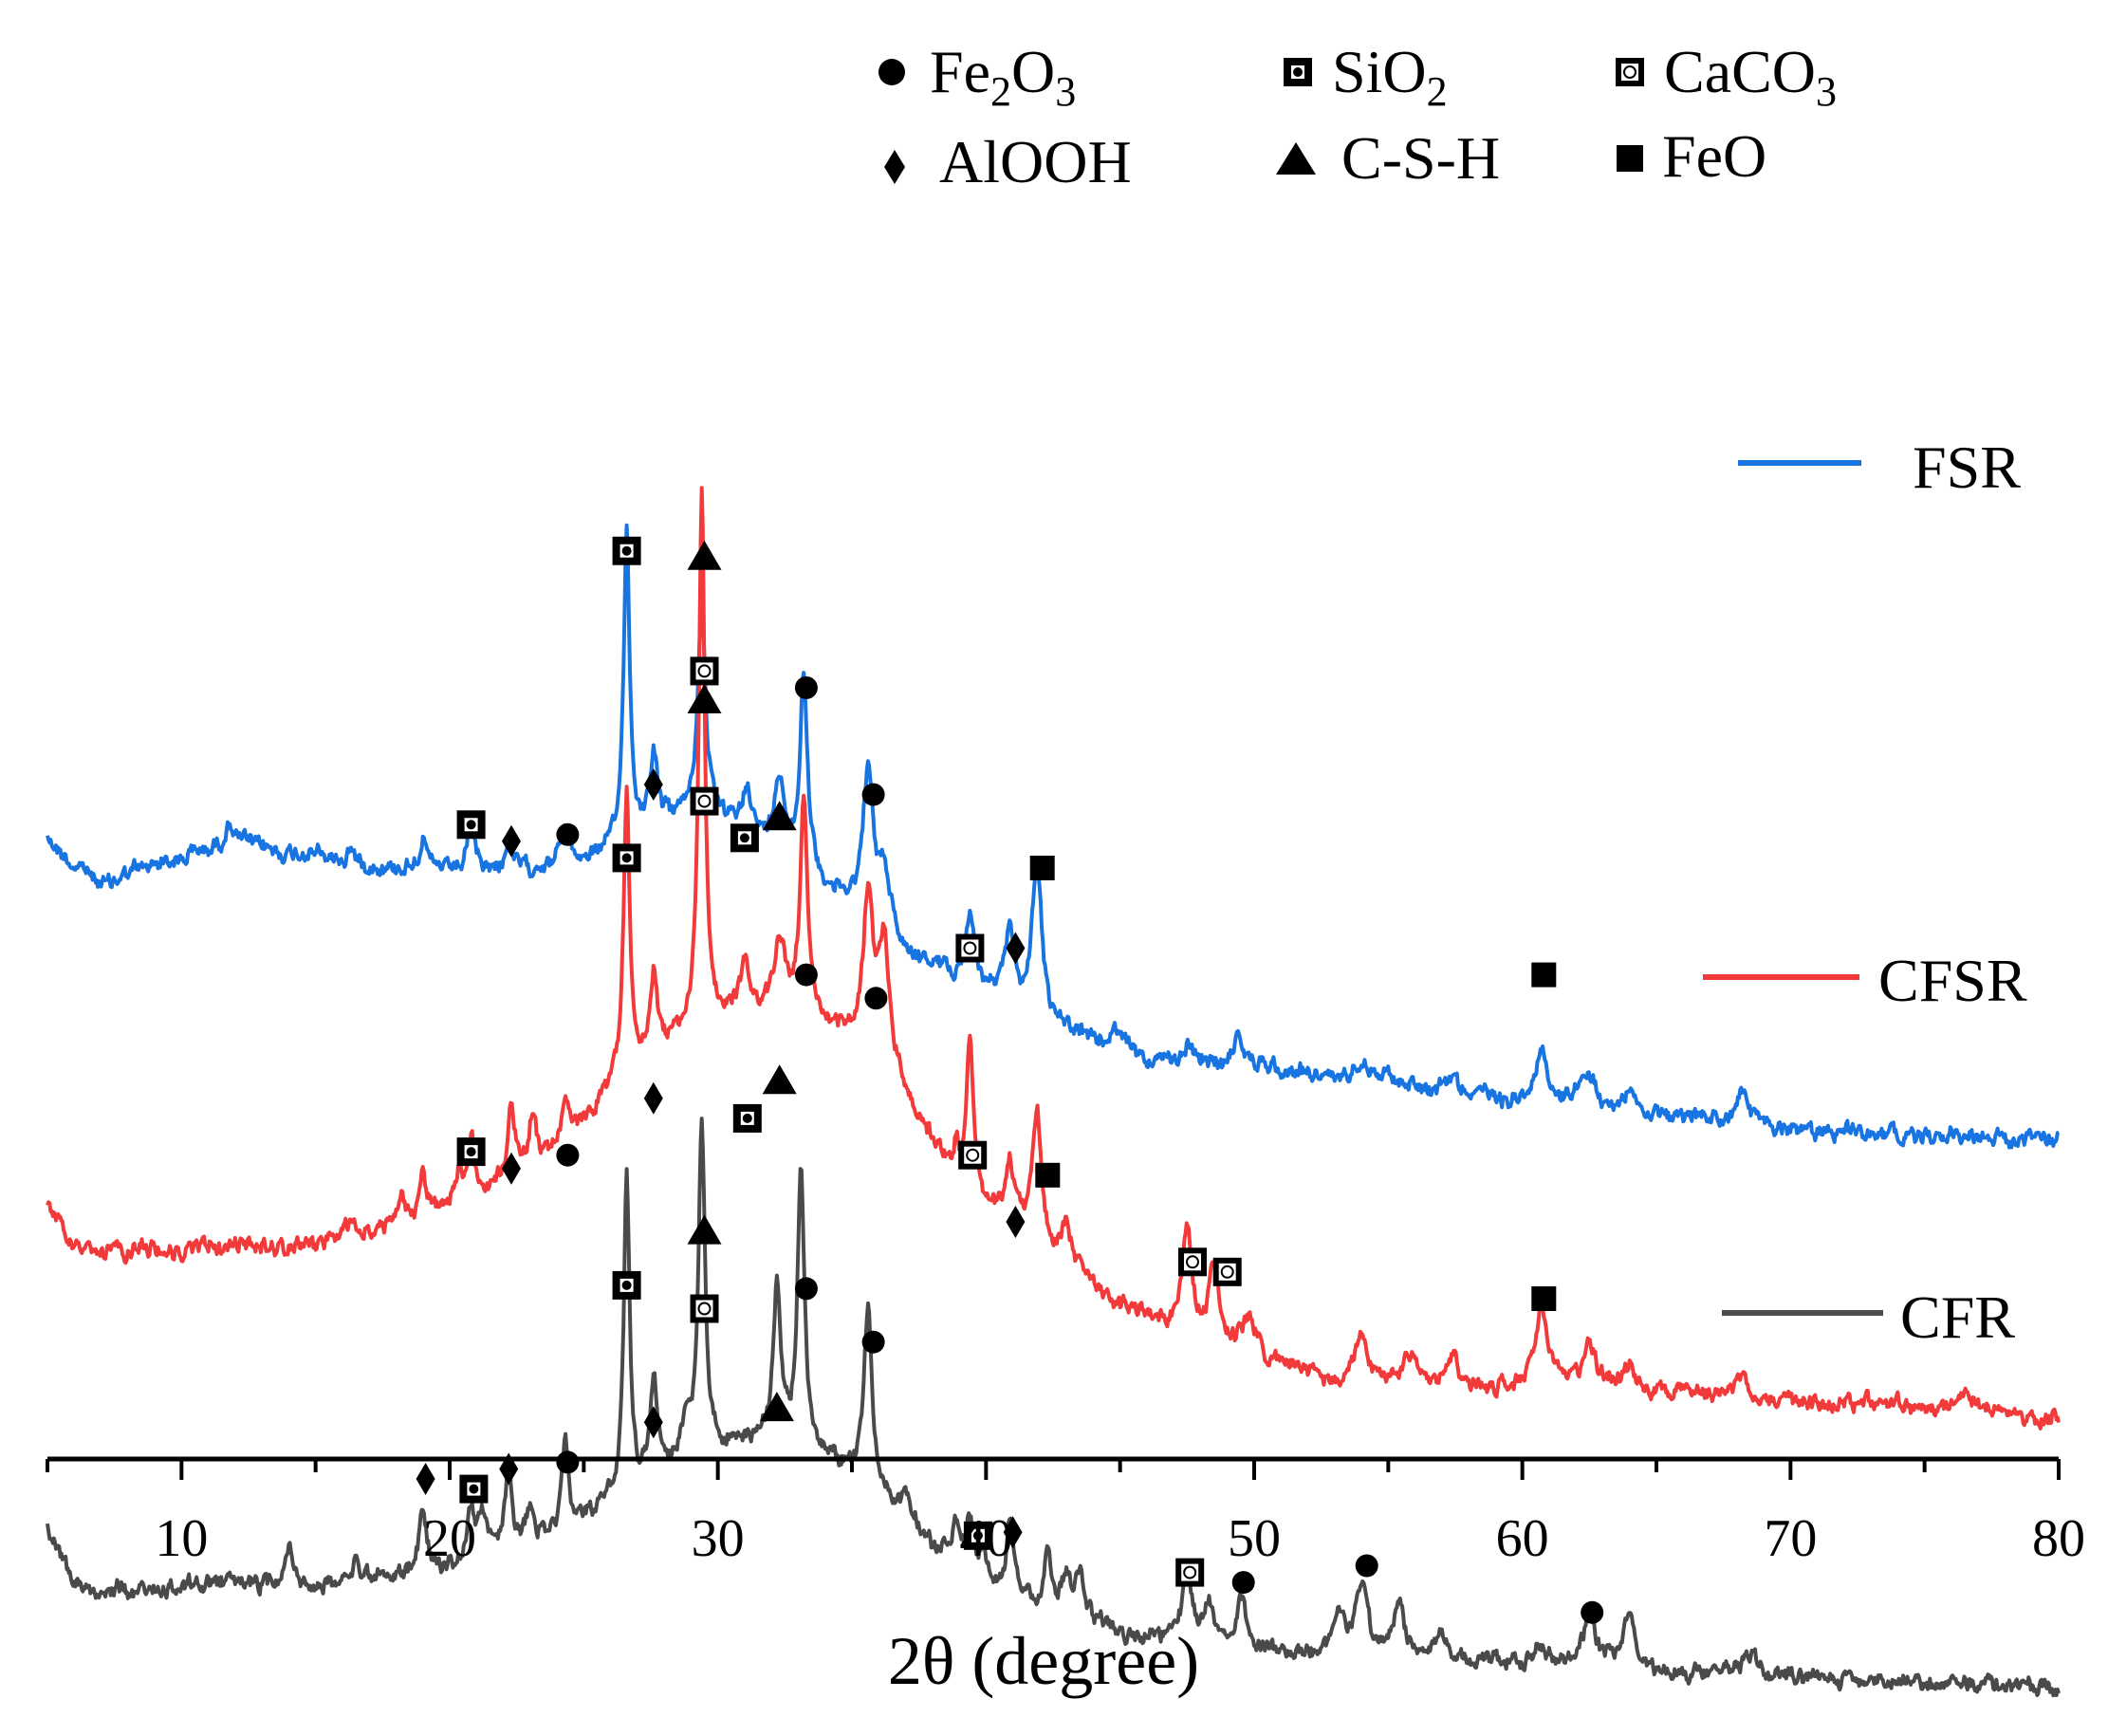 Image resolution: width=2108 pixels, height=1736 pixels. Describe the element at coordinates (1296, 158) in the screenshot. I see `csh-marker-icon` at that location.